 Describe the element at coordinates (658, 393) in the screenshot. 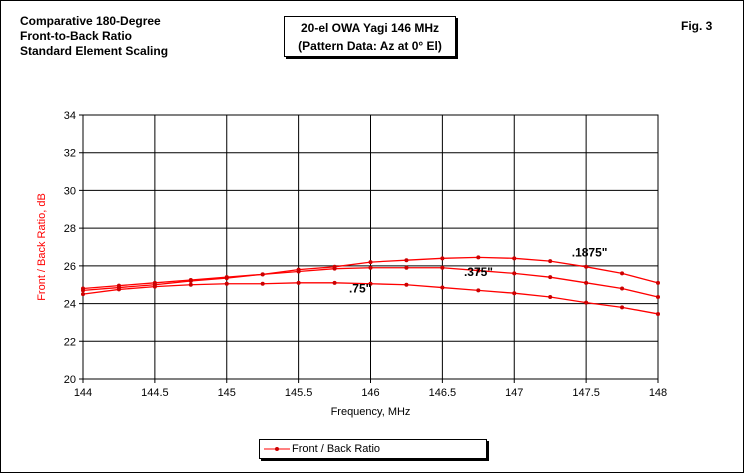

I see `x-tick-label: 148` at that location.